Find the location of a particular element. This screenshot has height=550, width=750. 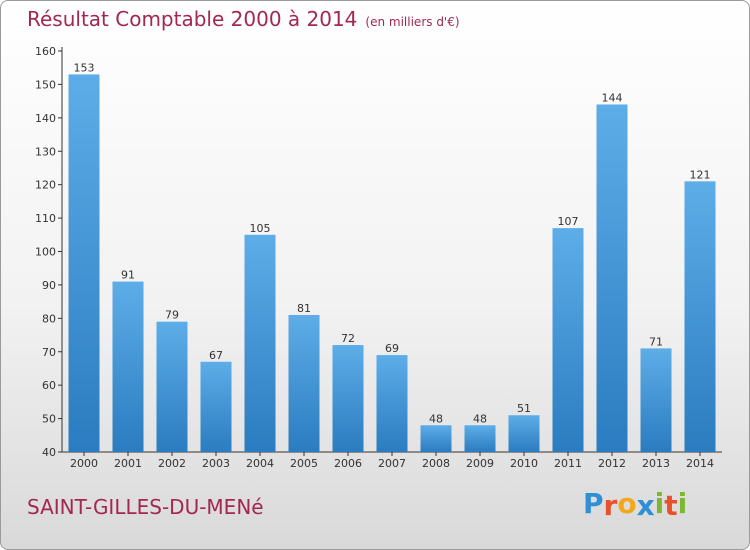

data-label: 71 is located at coordinates (656, 341).